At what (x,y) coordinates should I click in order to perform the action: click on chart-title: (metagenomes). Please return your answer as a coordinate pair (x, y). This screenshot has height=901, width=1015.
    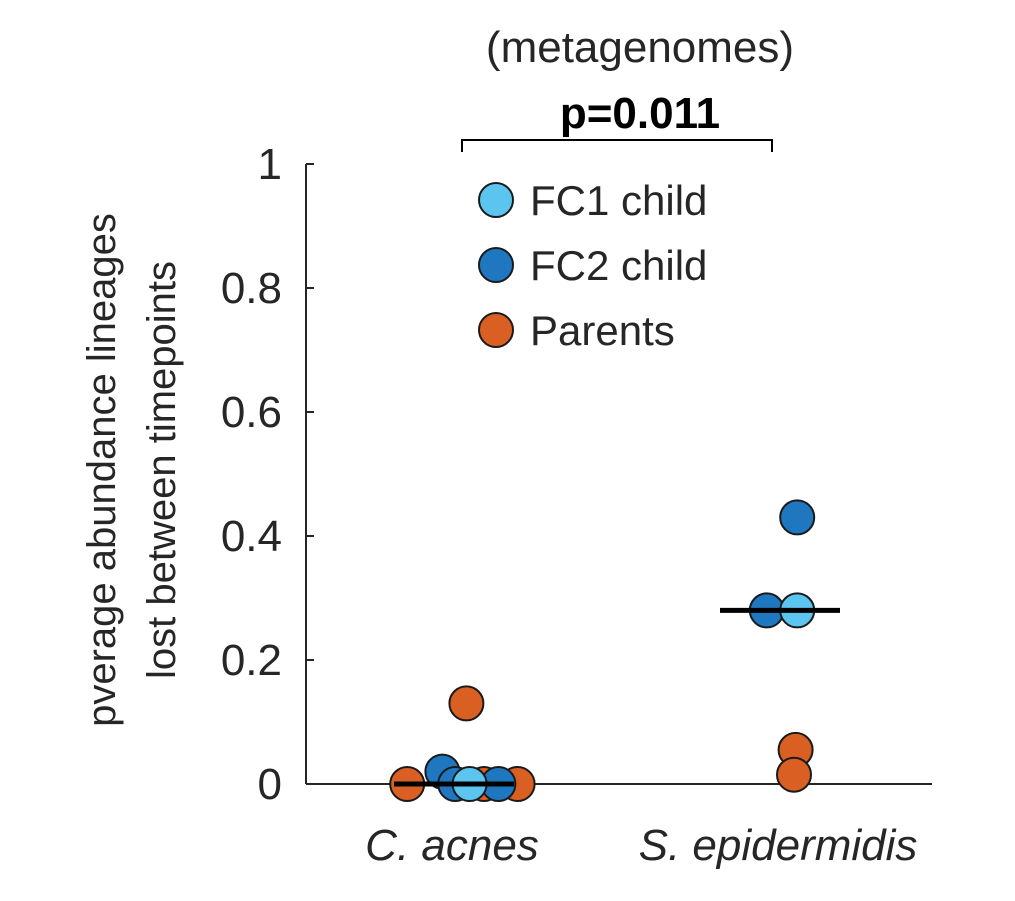
    Looking at the image, I should click on (640, 47).